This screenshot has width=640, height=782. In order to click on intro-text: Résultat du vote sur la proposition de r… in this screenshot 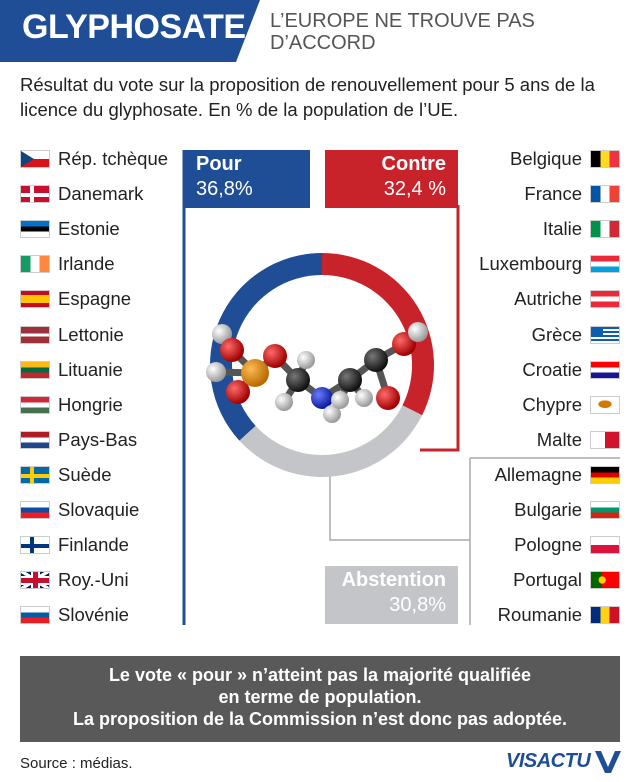, I will do `click(307, 97)`.